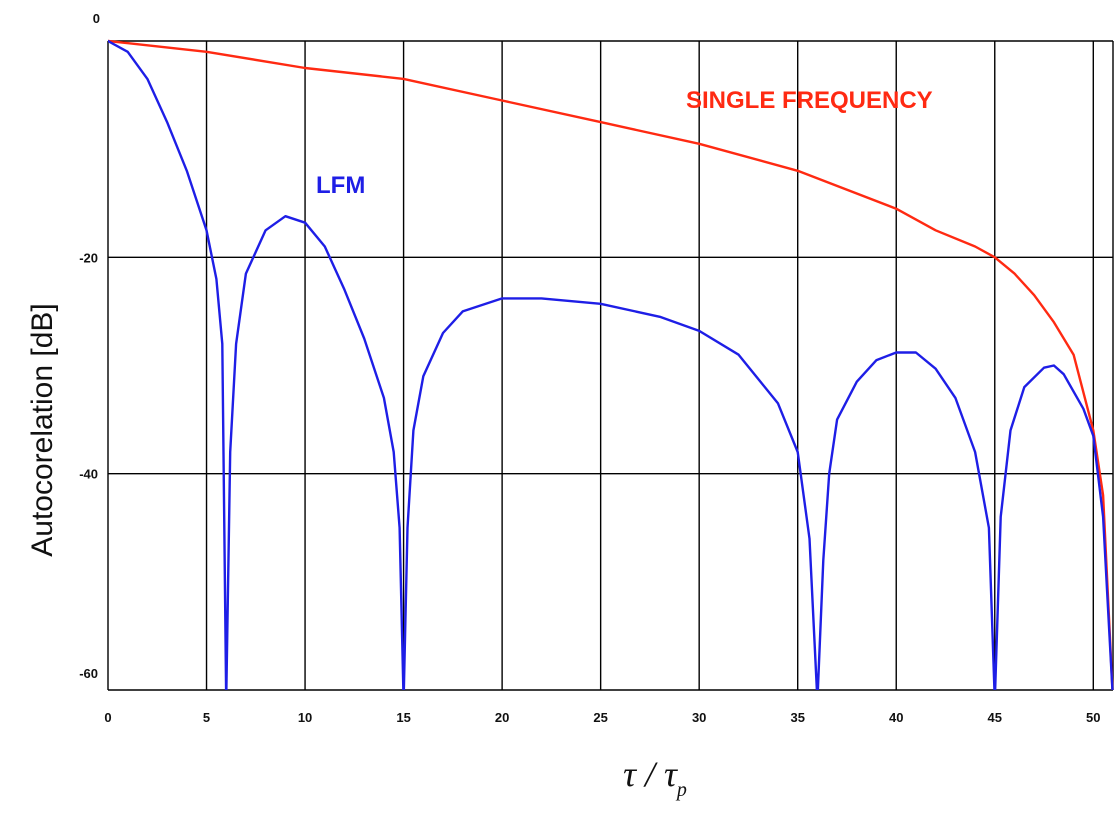  I want to click on y-tick--20: -20, so click(88, 257).